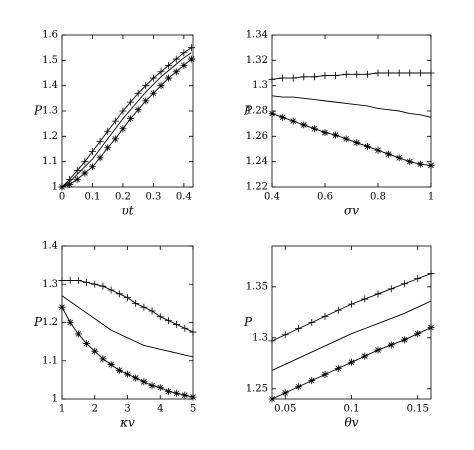 This screenshot has height=450, width=474. What do you see at coordinates (378, 197) in the screenshot?
I see `x-tick-label: 0.8` at bounding box center [378, 197].